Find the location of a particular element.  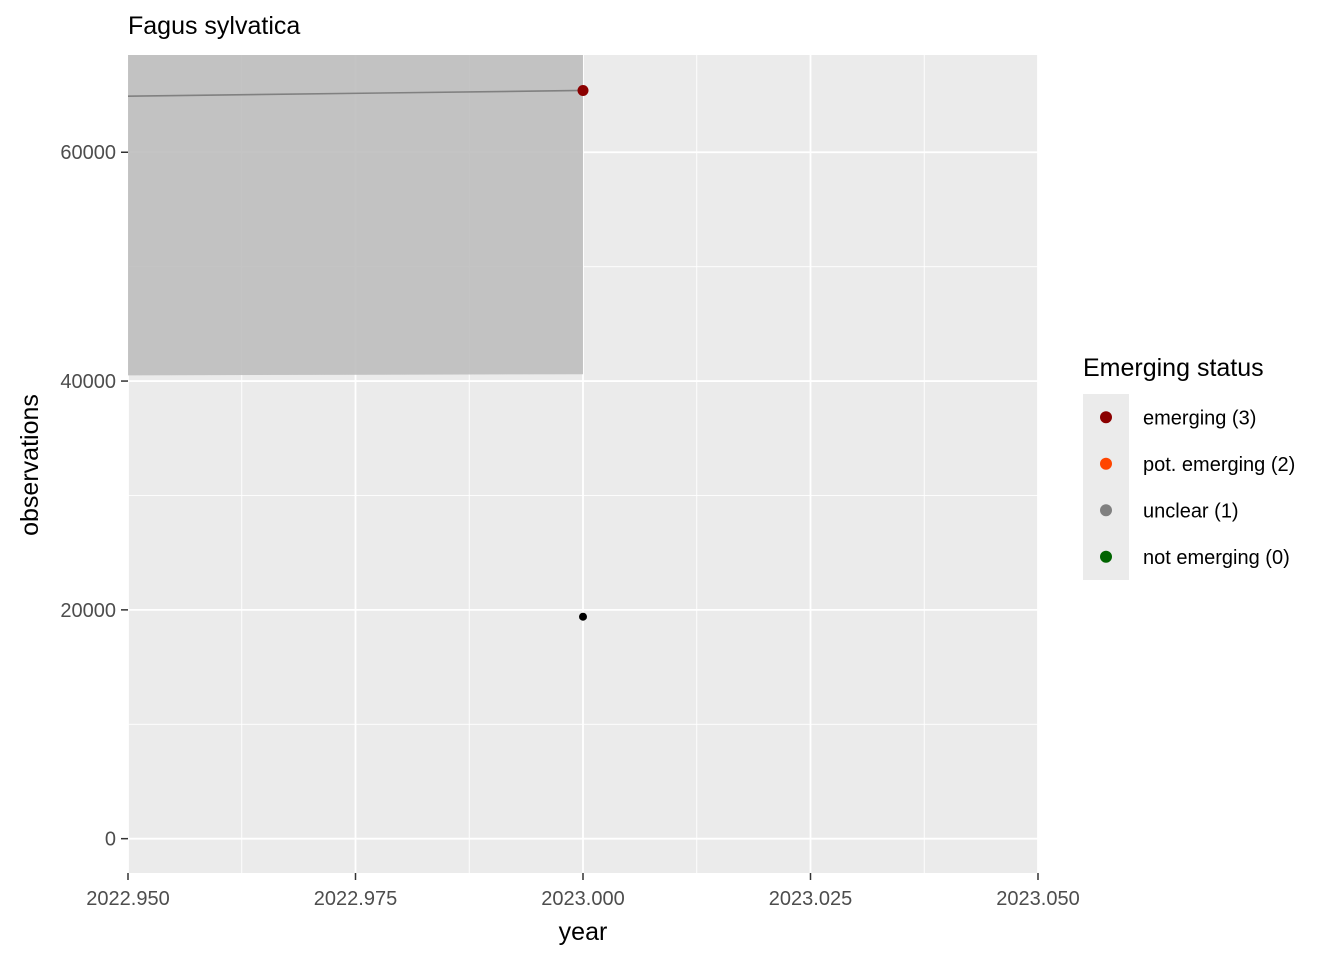

chart-title: Fagus sylvatica is located at coordinates (214, 26).